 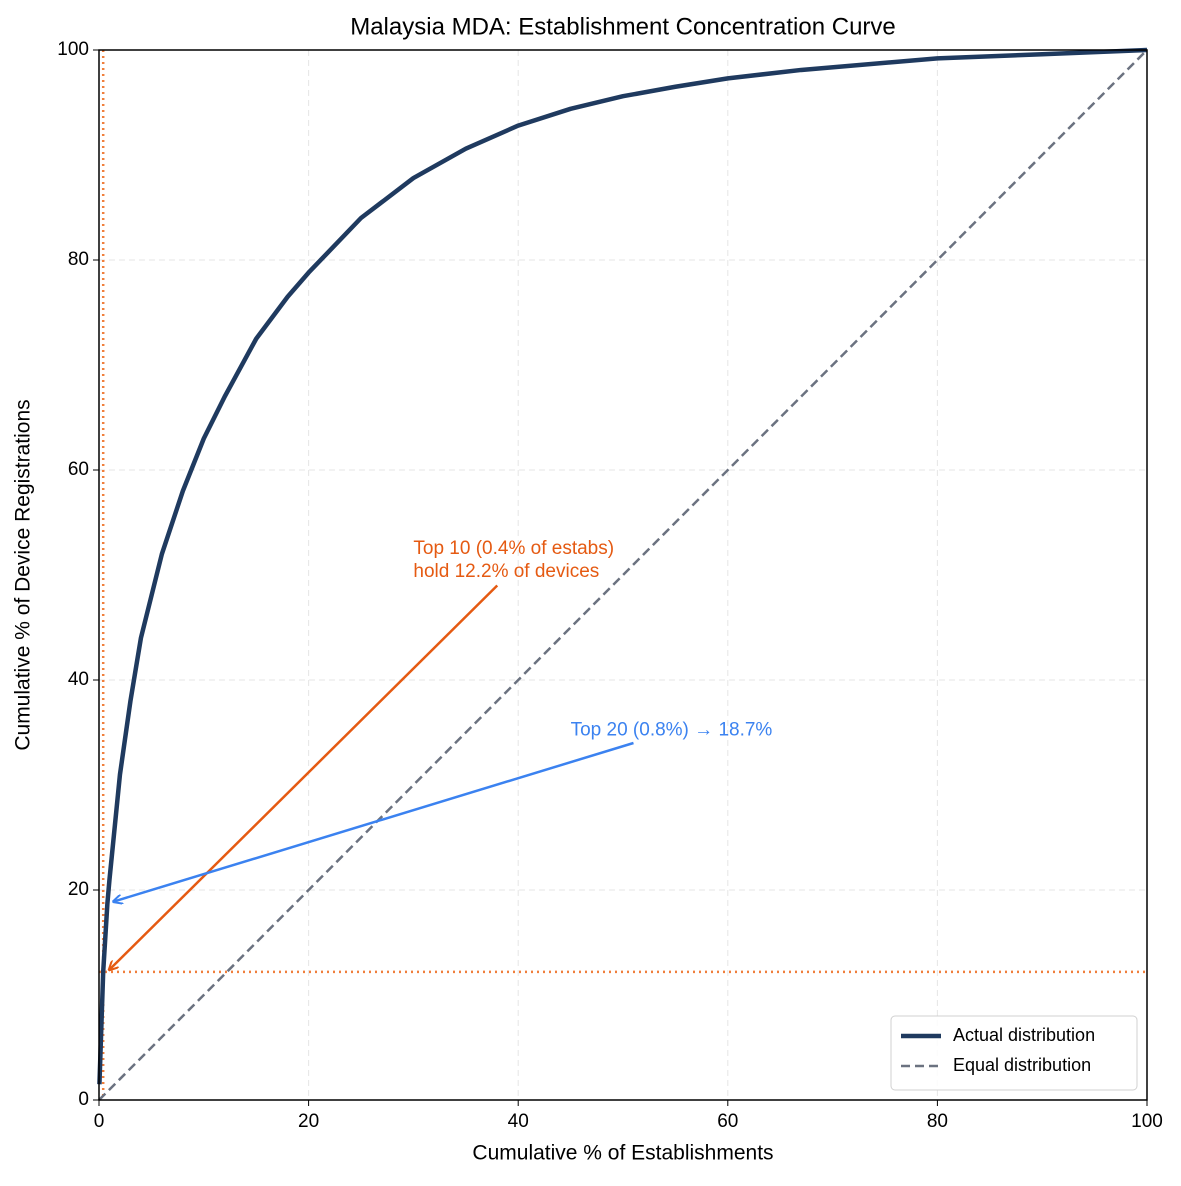 I want to click on x-tick-label: 60, so click(x=727, y=1121).